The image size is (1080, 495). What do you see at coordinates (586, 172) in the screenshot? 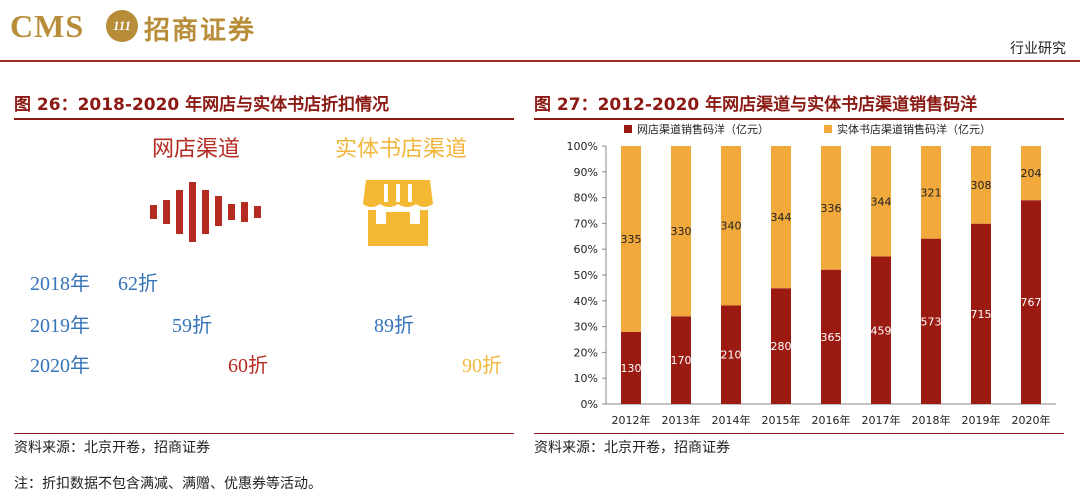
I see `y-tick-label: 90%` at bounding box center [586, 172].